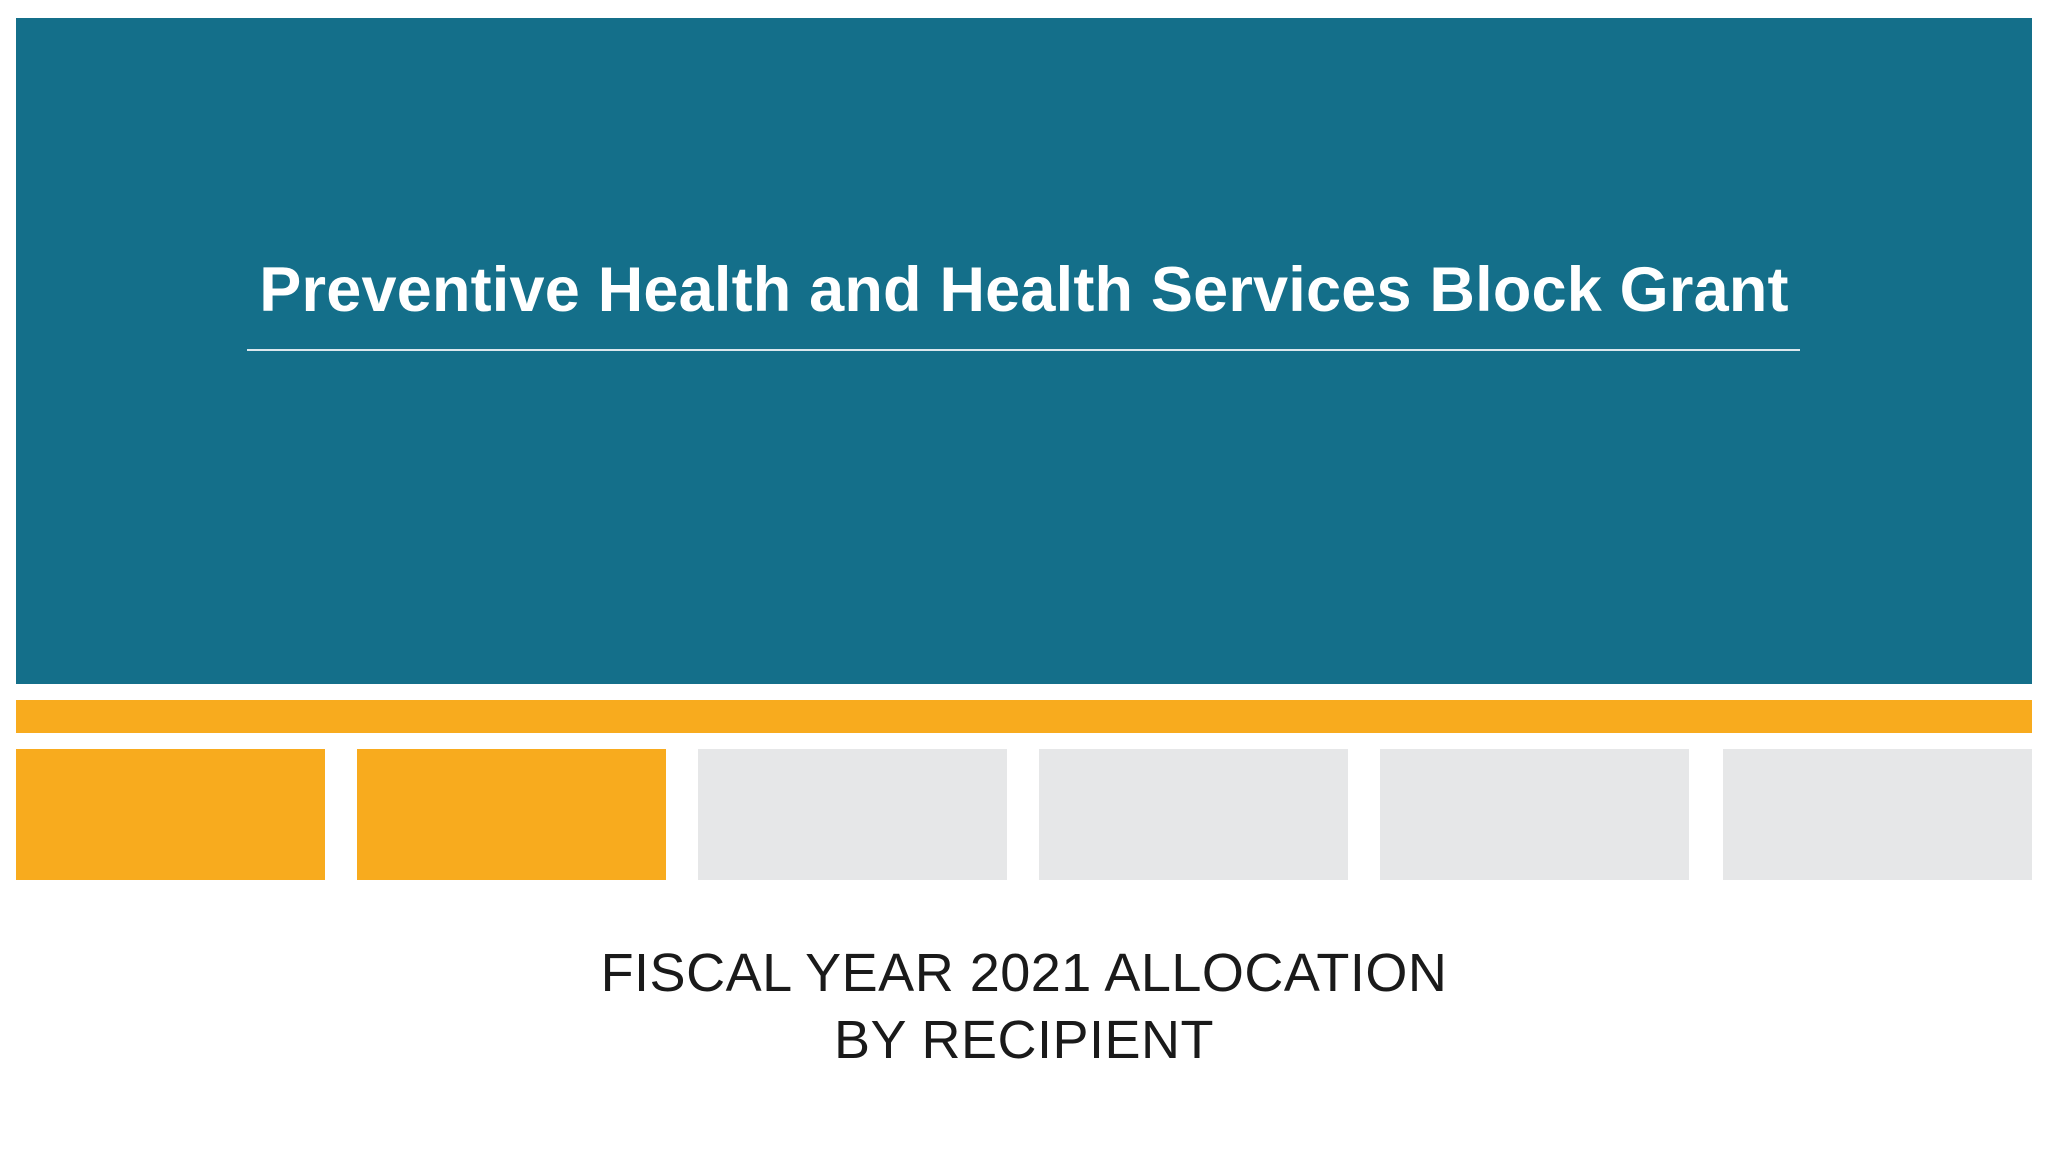 The image size is (2048, 1152). Describe the element at coordinates (1024, 814) in the screenshot. I see `progress-blocks` at that location.